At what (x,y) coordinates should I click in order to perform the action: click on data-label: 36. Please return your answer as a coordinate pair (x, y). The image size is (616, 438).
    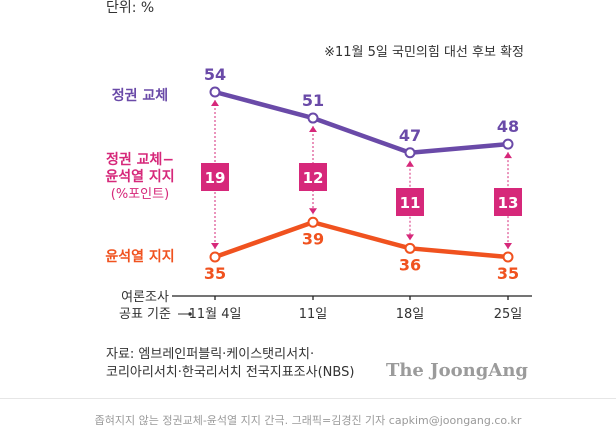
    Looking at the image, I should click on (410, 264).